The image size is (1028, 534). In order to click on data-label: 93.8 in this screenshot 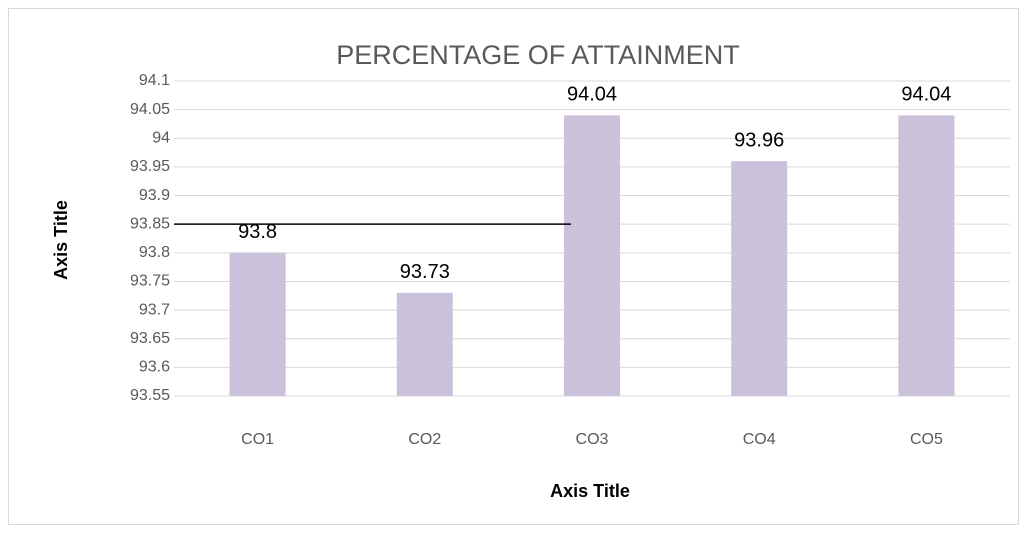, I will do `click(257, 232)`.